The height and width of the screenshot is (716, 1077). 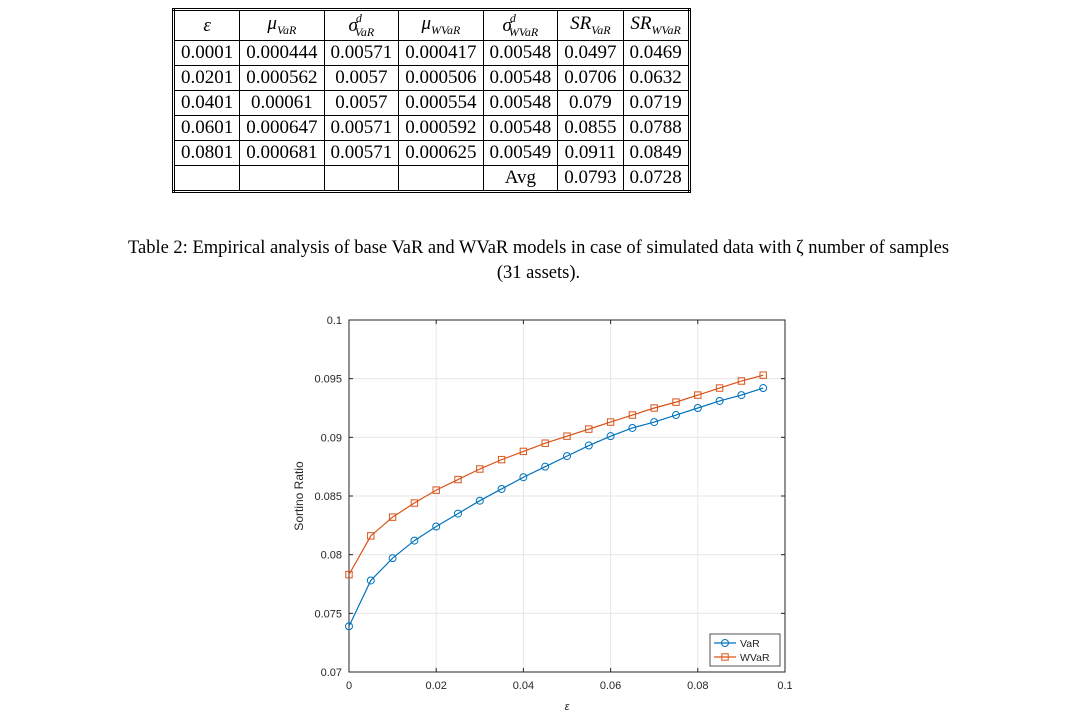 What do you see at coordinates (581, 23) in the screenshot?
I see `header-symbol: SR` at bounding box center [581, 23].